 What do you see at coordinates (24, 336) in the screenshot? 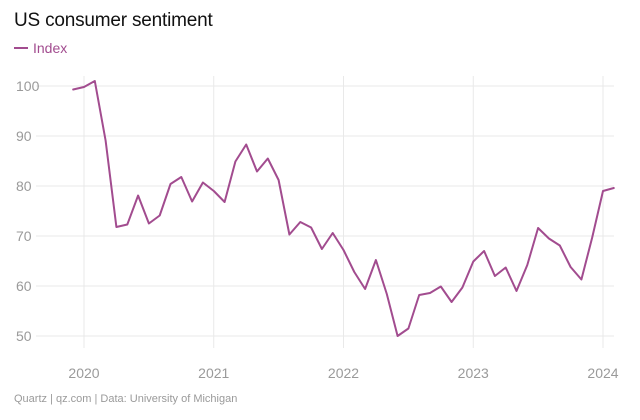
I see `y-tick-label-50: 50` at bounding box center [24, 336].